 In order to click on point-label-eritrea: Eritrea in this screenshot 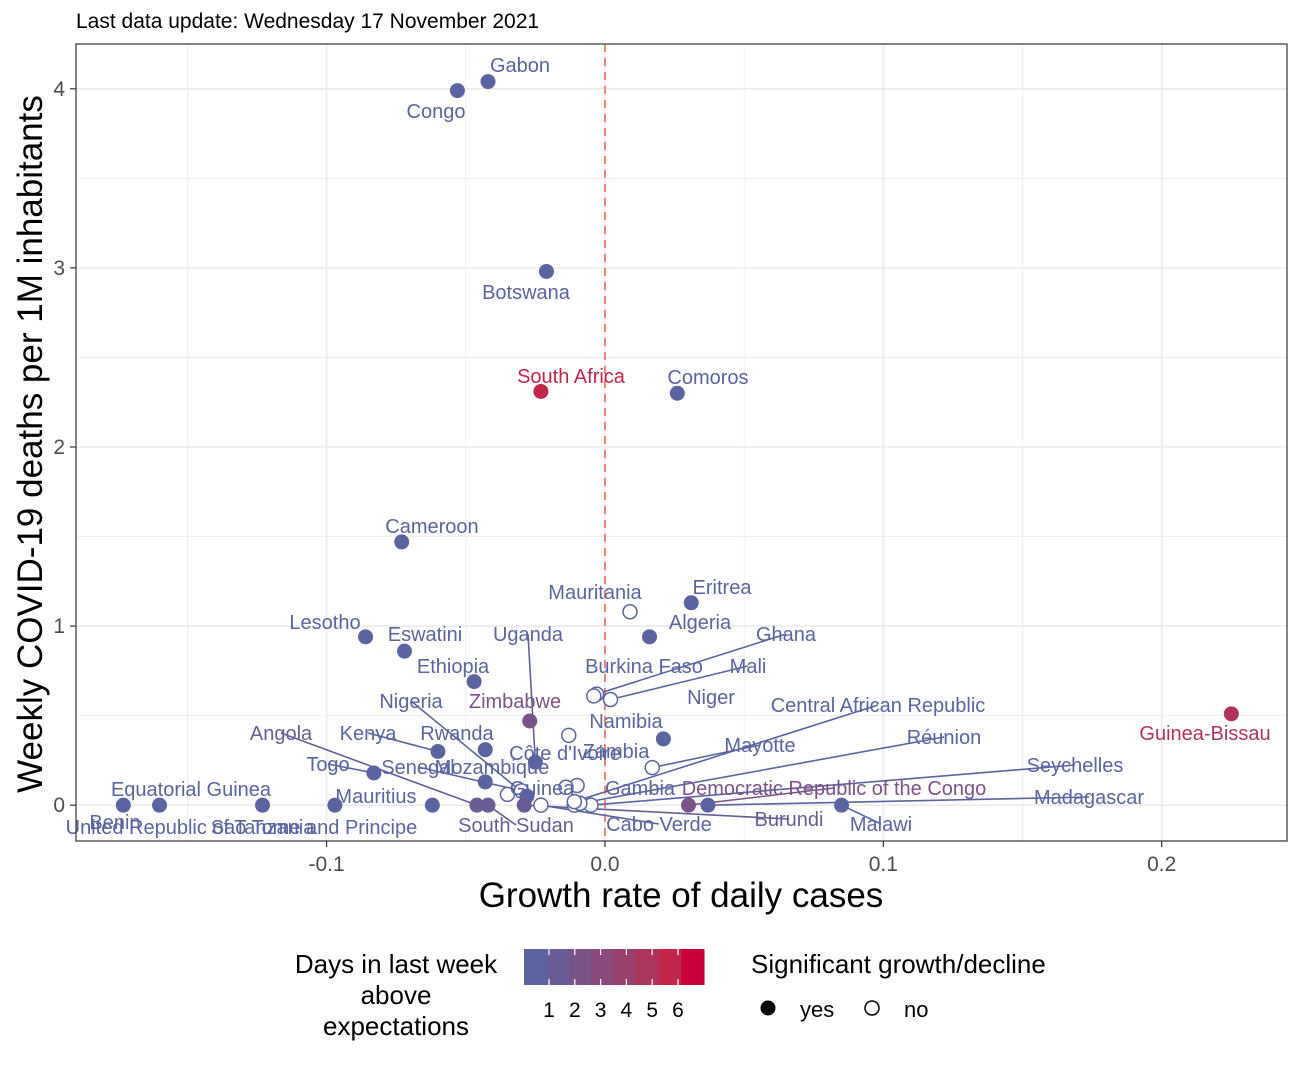, I will do `click(723, 588)`.